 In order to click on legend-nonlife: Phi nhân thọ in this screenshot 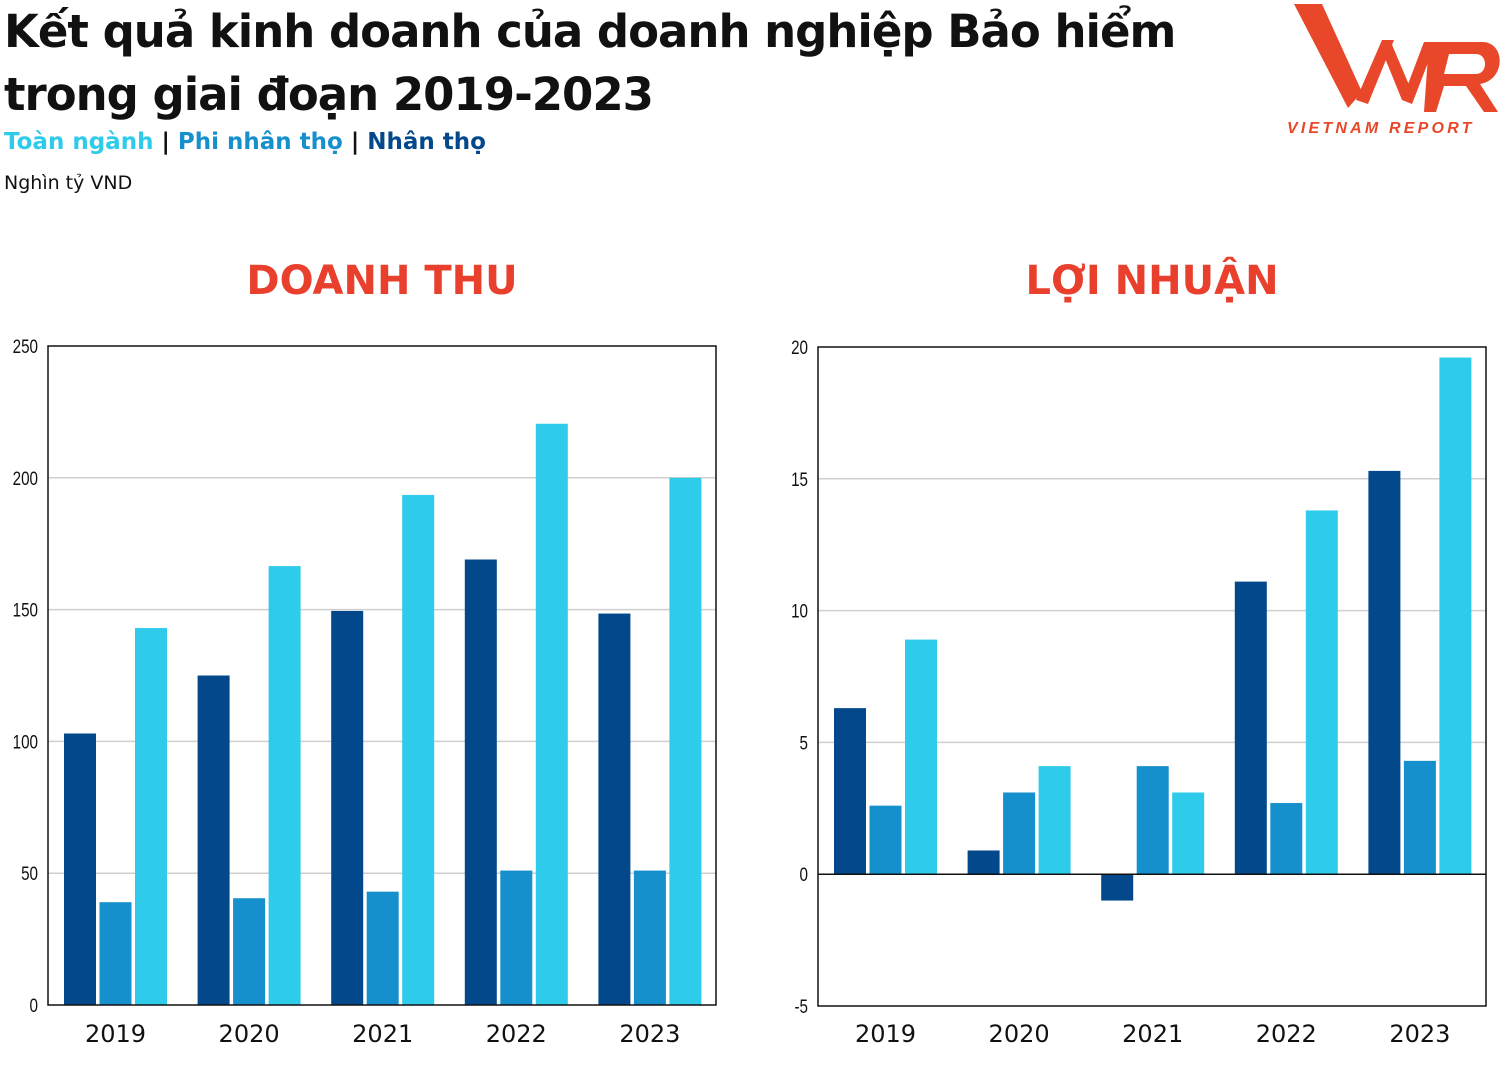, I will do `click(260, 142)`.